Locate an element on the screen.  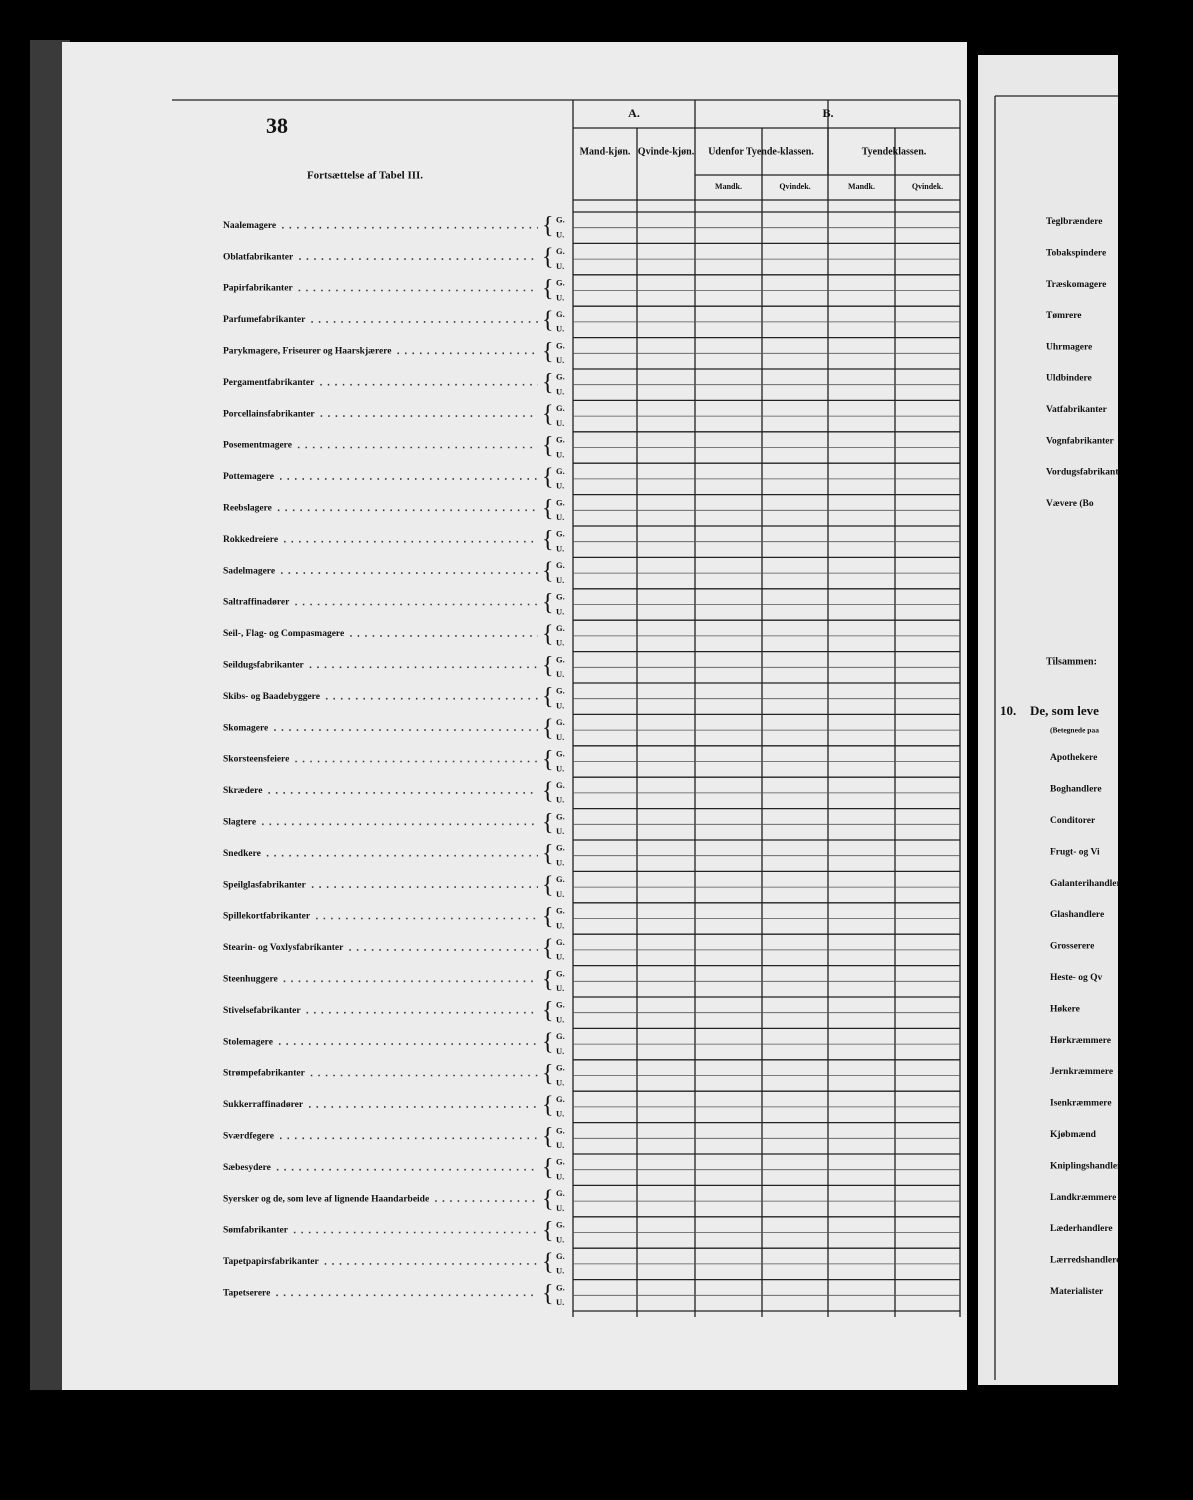
row-label: Materialister is located at coordinates (1077, 1292).